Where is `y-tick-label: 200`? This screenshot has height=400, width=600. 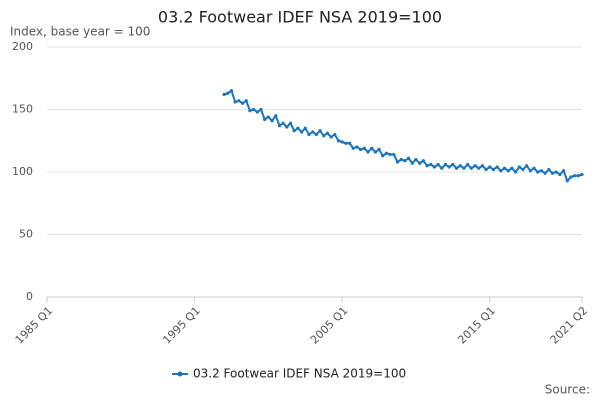
y-tick-label: 200 is located at coordinates (22, 46).